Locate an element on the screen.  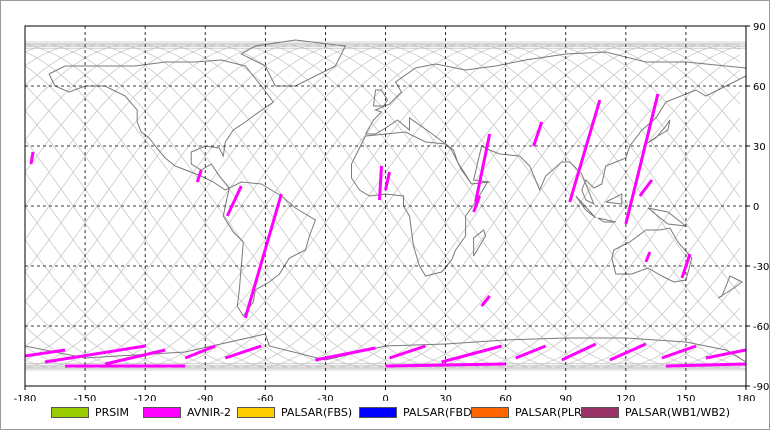
legend-label-avnir2: AVNIR-2 is located at coordinates (209, 412).